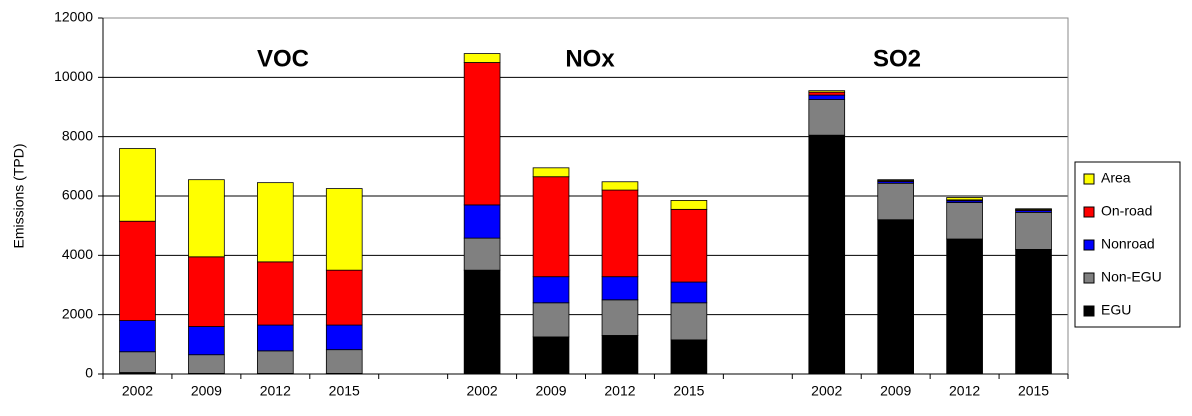 Image resolution: width=1192 pixels, height=416 pixels. What do you see at coordinates (19, 195) in the screenshot?
I see `y-axis-title: Emissions (TPD)` at bounding box center [19, 195].